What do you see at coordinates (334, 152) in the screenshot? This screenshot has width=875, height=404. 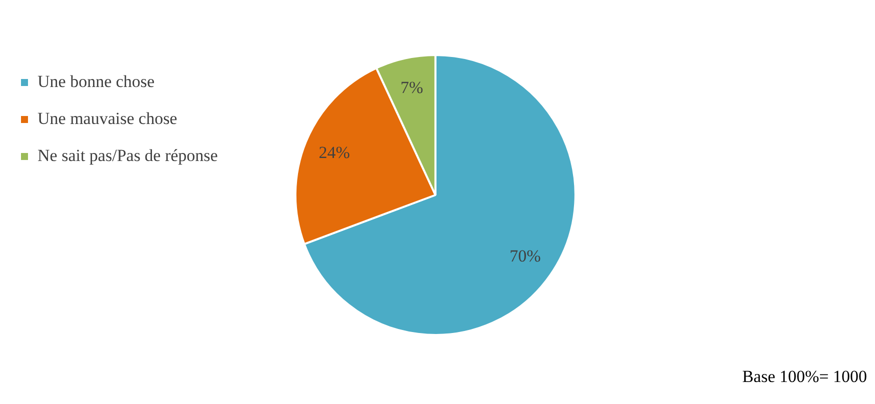 I see `data-label: 24%` at bounding box center [334, 152].